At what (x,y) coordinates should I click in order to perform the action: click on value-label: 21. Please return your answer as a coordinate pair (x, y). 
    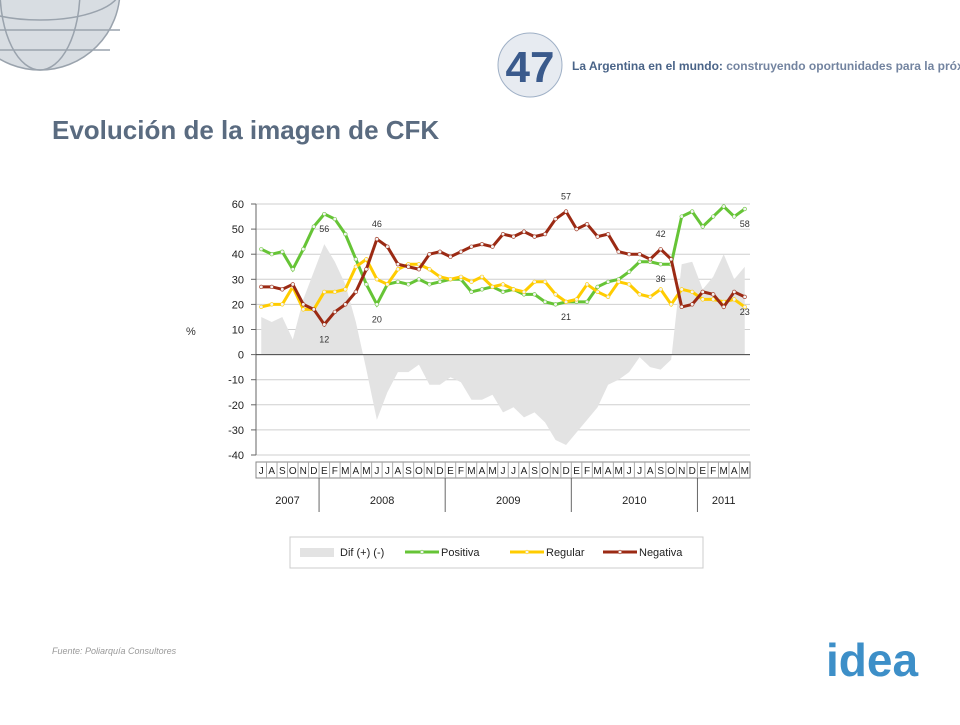
    Looking at the image, I should click on (566, 317).